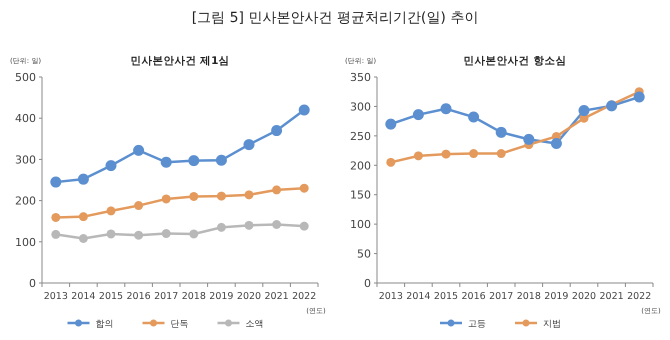 The height and width of the screenshot is (340, 670). Describe the element at coordinates (25, 119) in the screenshot. I see `y-tick-label: 400` at that location.